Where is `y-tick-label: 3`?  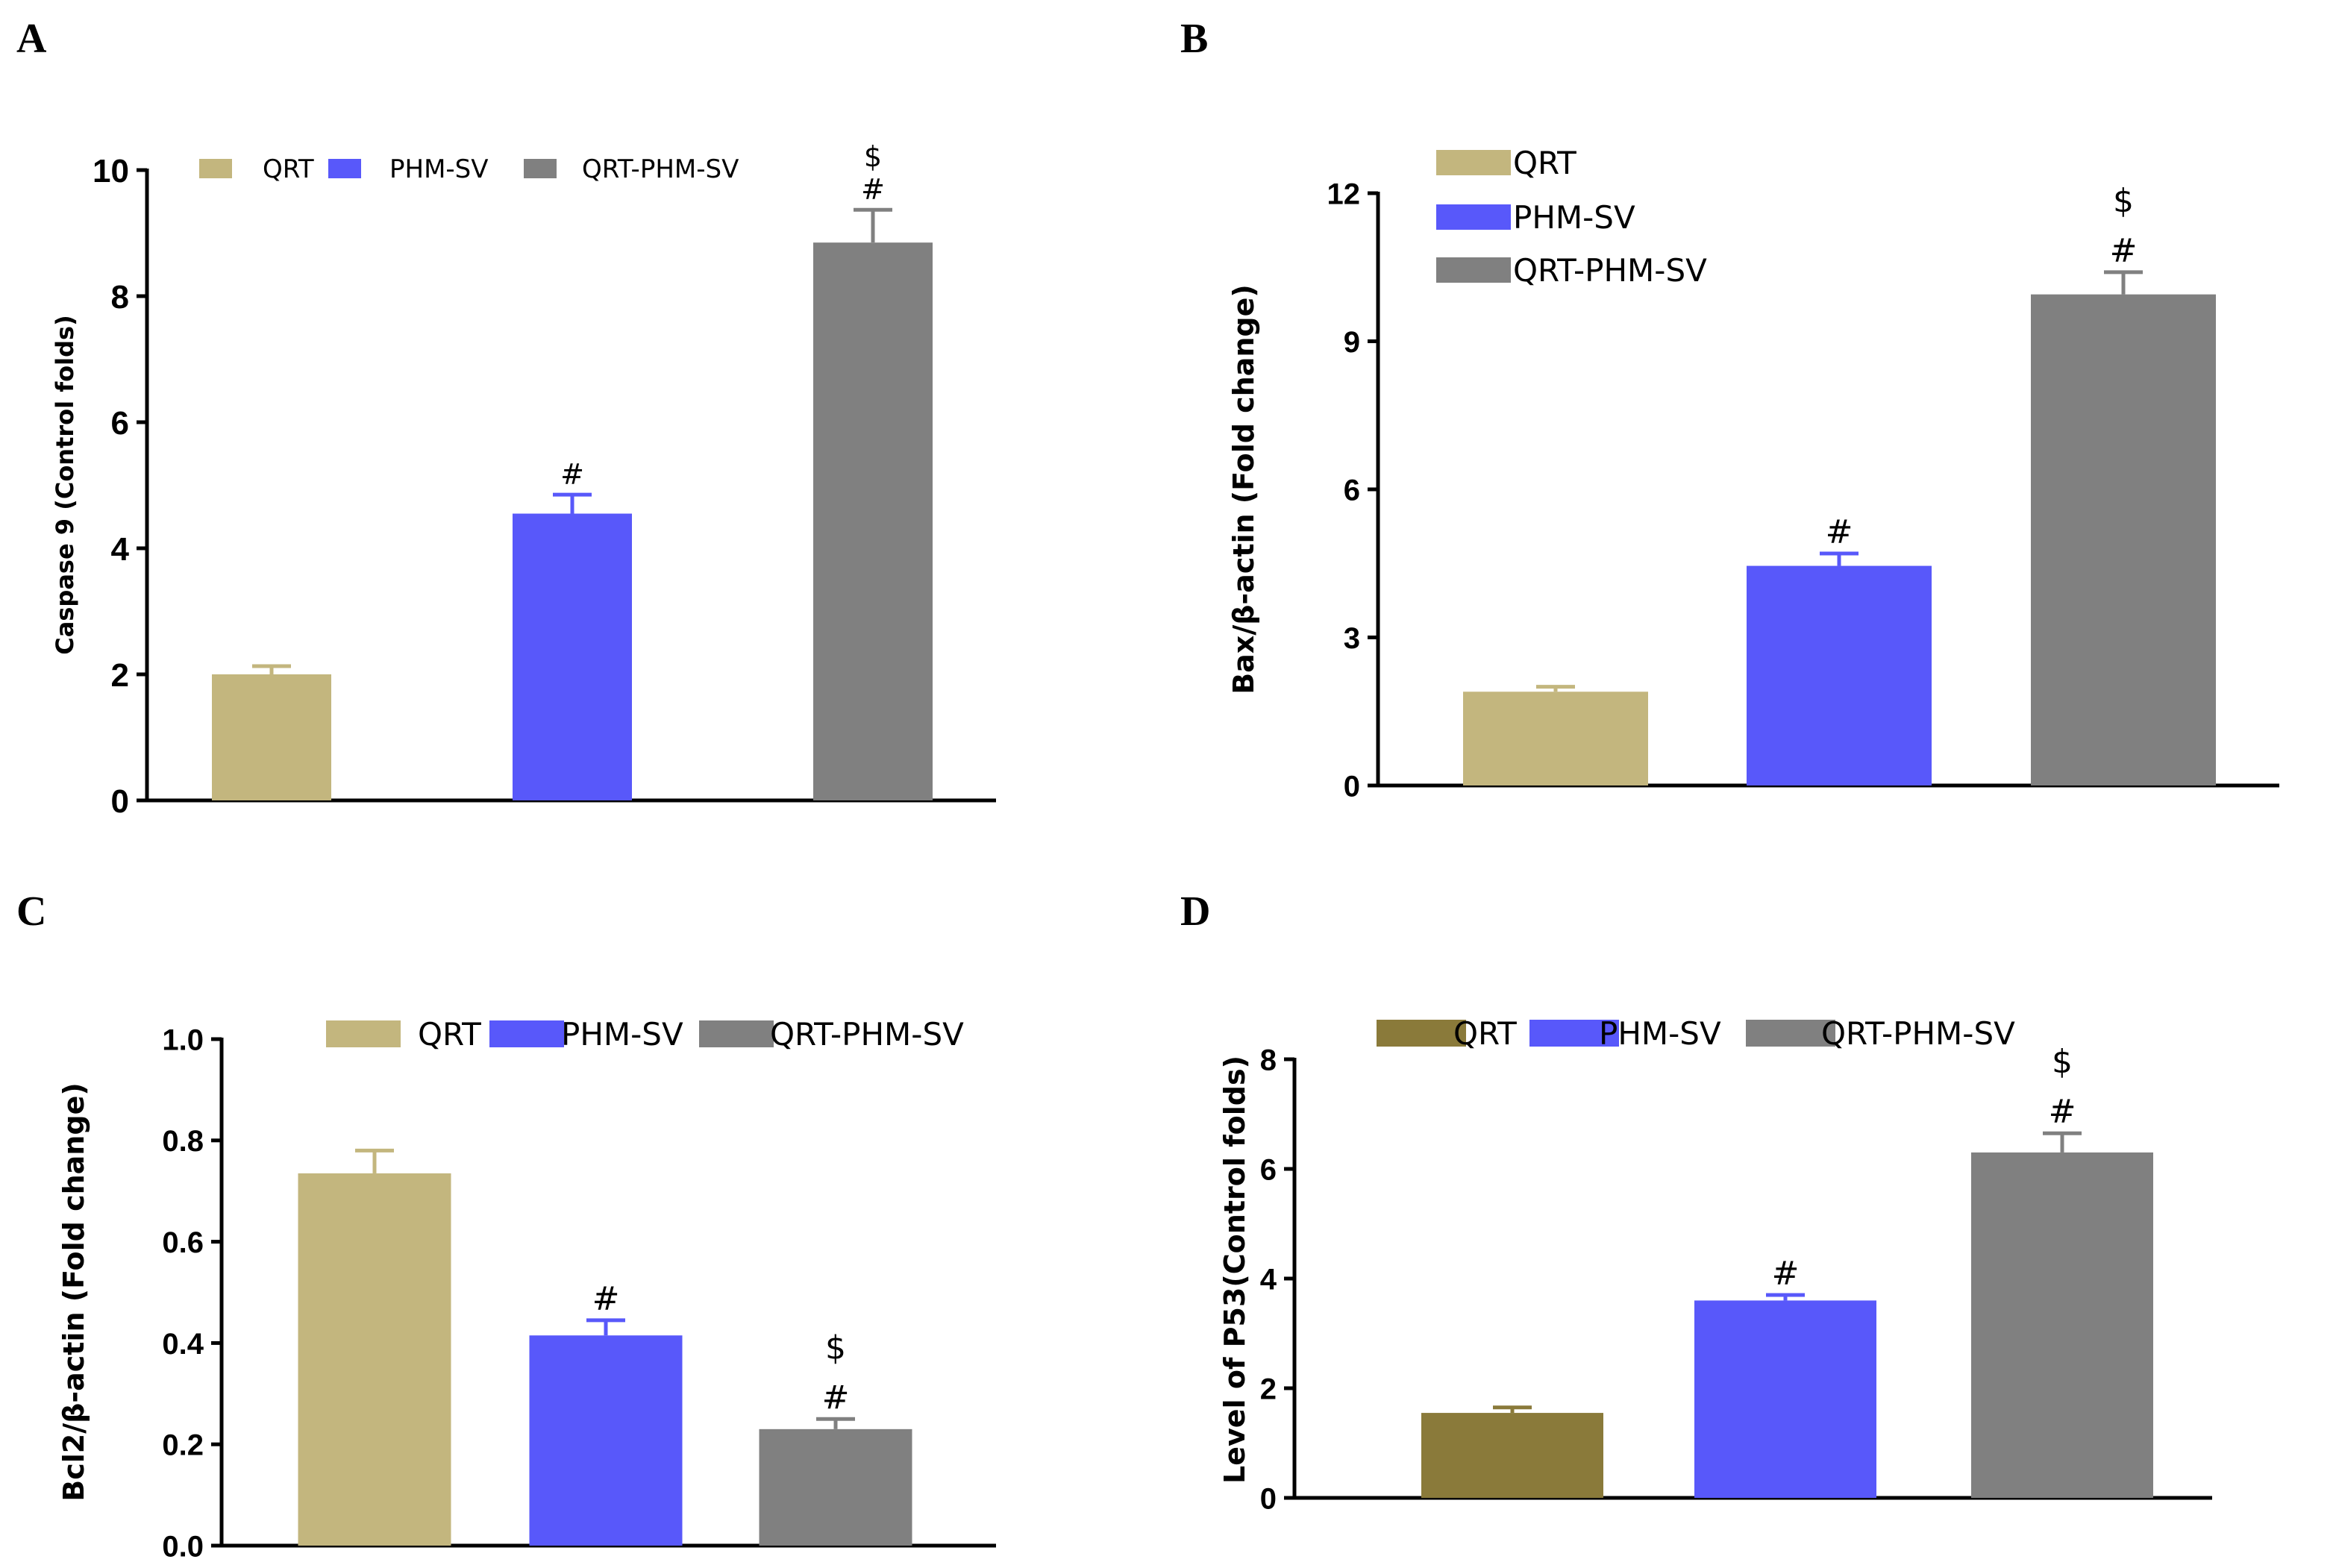
y-tick-label: 3 is located at coordinates (1352, 638).